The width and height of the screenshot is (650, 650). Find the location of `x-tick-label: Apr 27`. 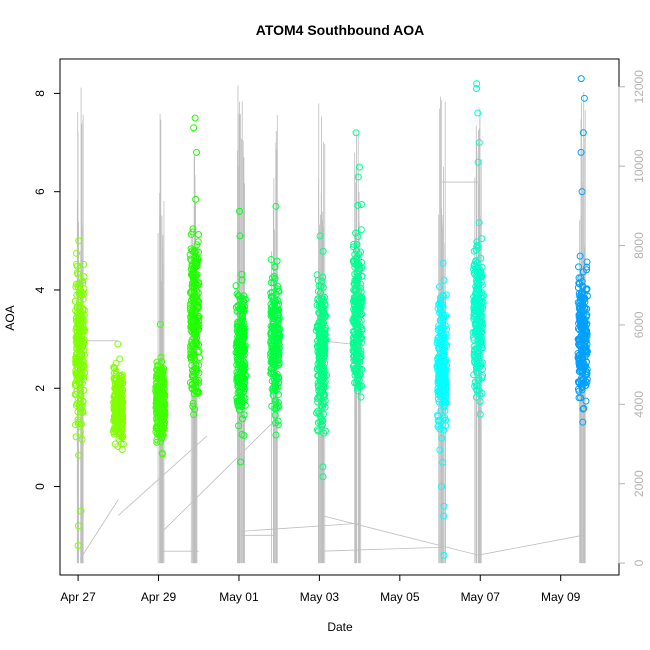

x-tick-label: Apr 27 is located at coordinates (78, 597).